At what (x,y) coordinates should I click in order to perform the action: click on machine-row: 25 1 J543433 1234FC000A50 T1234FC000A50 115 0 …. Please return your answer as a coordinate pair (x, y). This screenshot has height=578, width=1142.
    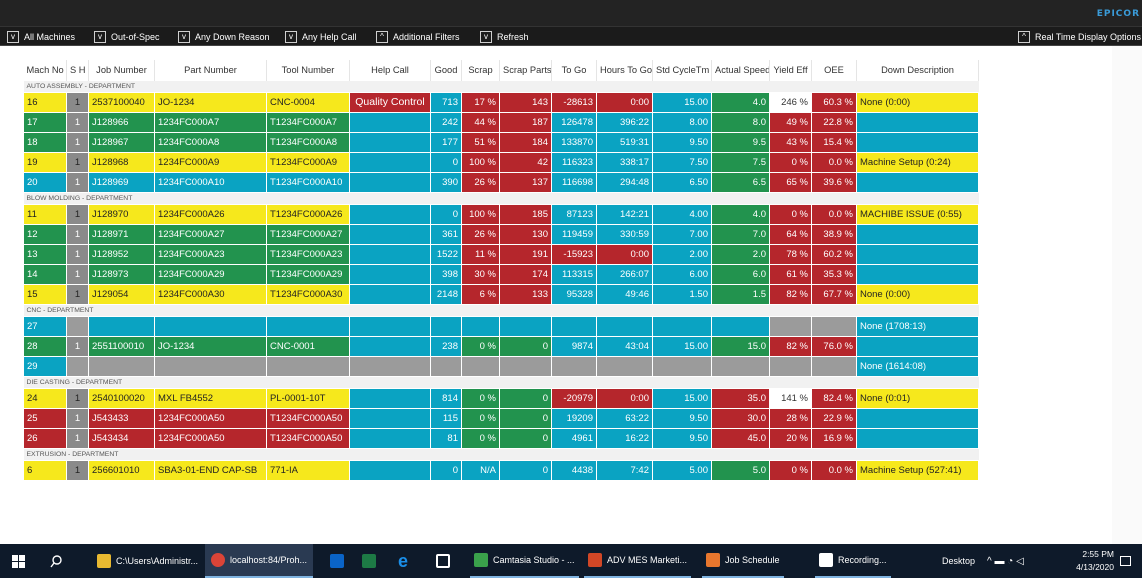
    Looking at the image, I should click on (501, 418).